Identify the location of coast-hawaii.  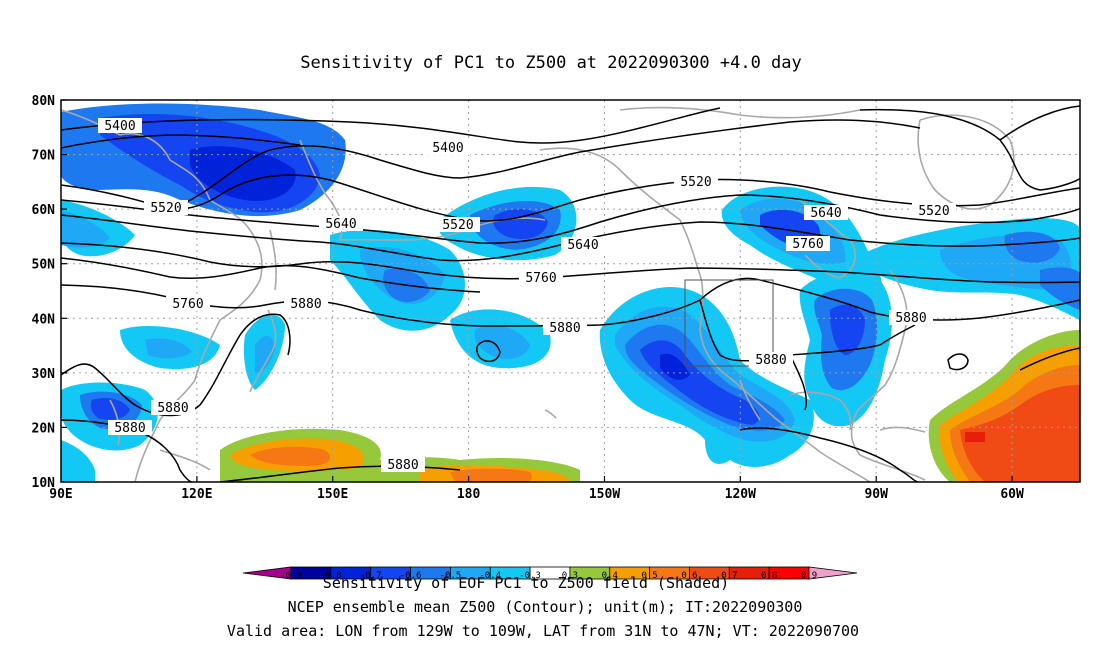
(550, 414).